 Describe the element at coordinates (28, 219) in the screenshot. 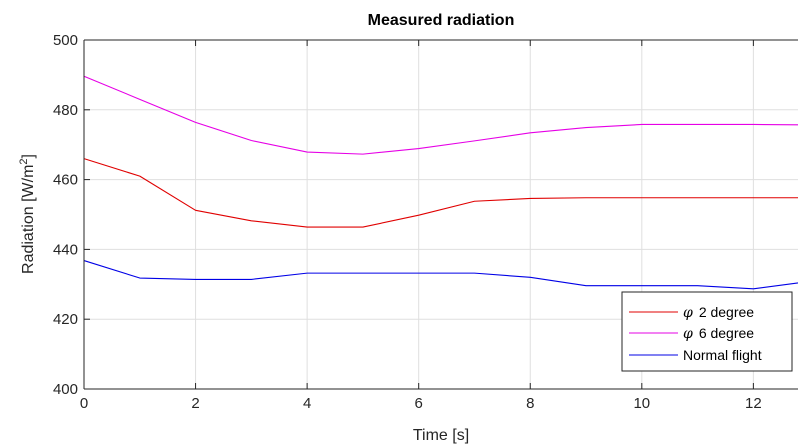

I see `y-axis-title-main: Radiation [W/m` at that location.